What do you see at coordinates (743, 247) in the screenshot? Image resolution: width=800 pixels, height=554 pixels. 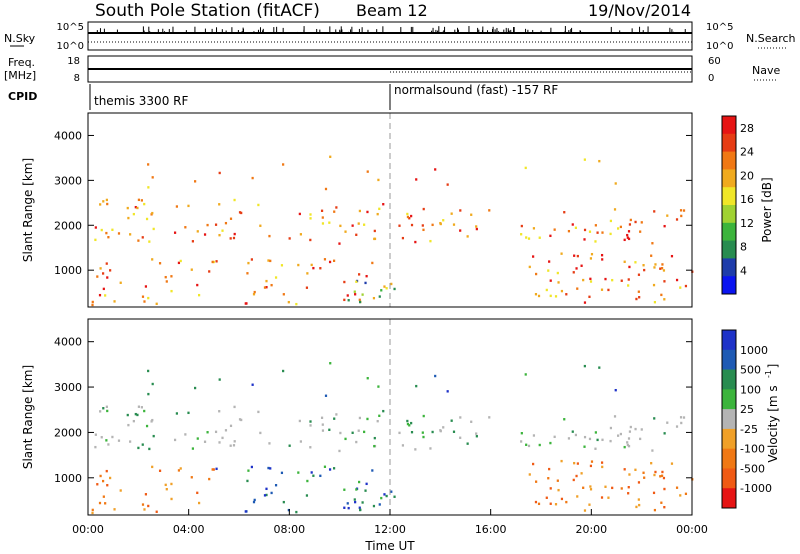 I see `power-colorbar-tick: 8` at bounding box center [743, 247].